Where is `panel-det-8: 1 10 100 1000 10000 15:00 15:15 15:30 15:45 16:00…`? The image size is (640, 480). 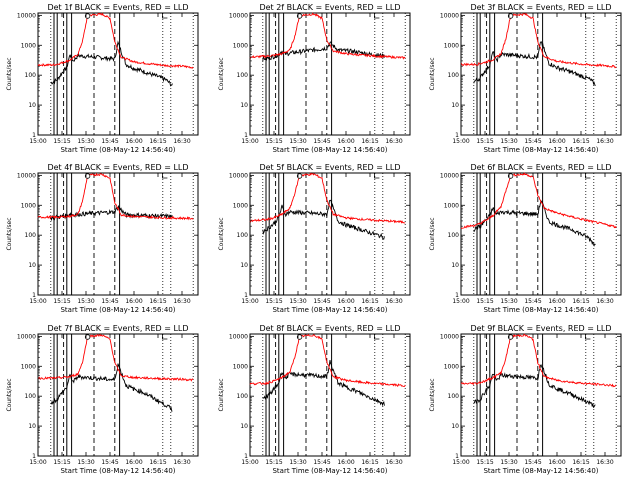 panel-det-8: 1 10 100 1000 10000 15:00 15:15 15:30 15:45 16:00… is located at coordinates (314, 399).